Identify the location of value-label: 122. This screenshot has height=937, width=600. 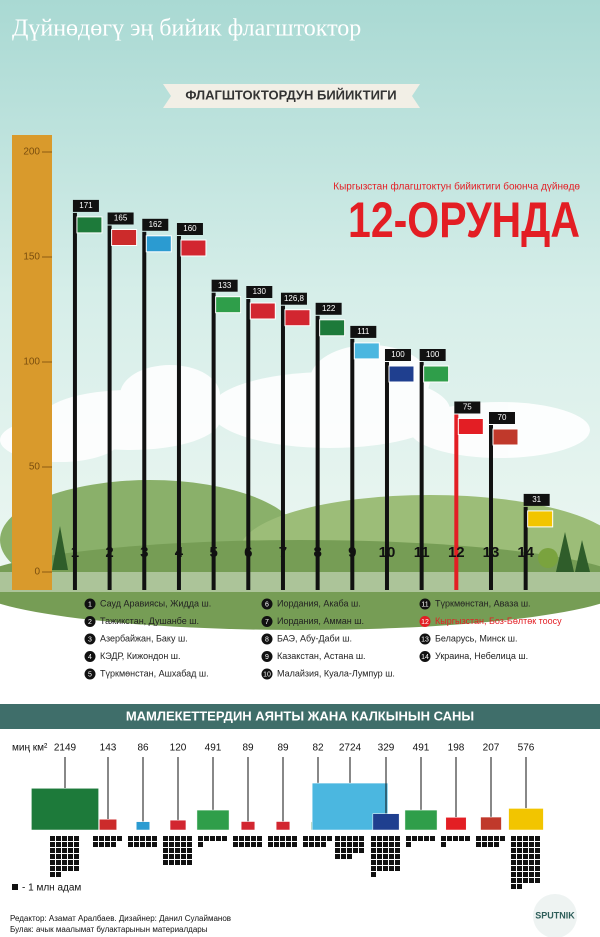
(329, 308).